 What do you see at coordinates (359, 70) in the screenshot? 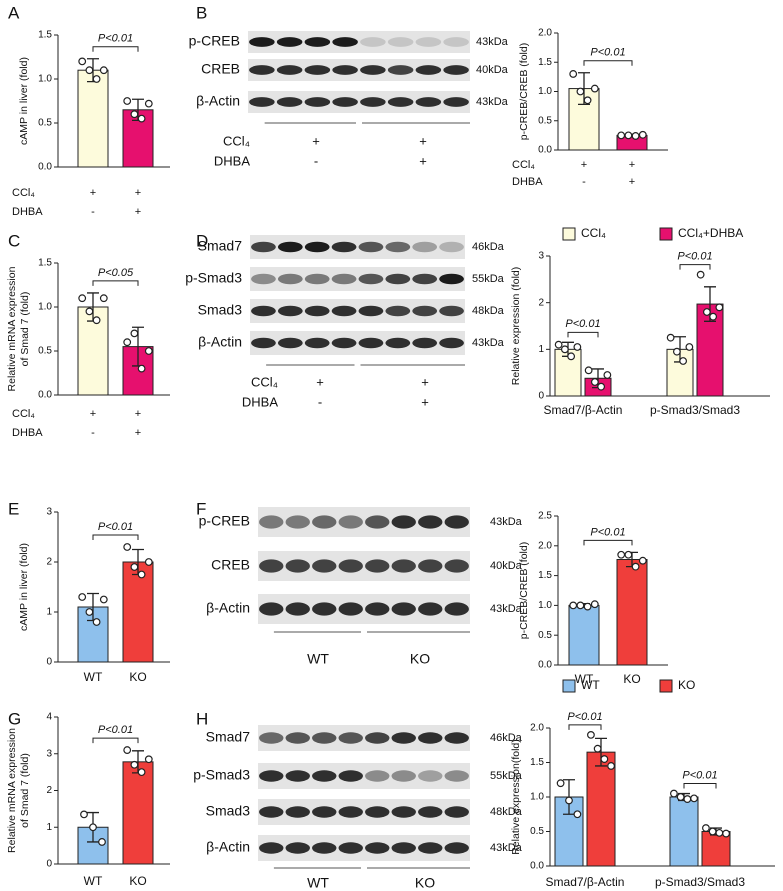
I see `blot-background` at bounding box center [359, 70].